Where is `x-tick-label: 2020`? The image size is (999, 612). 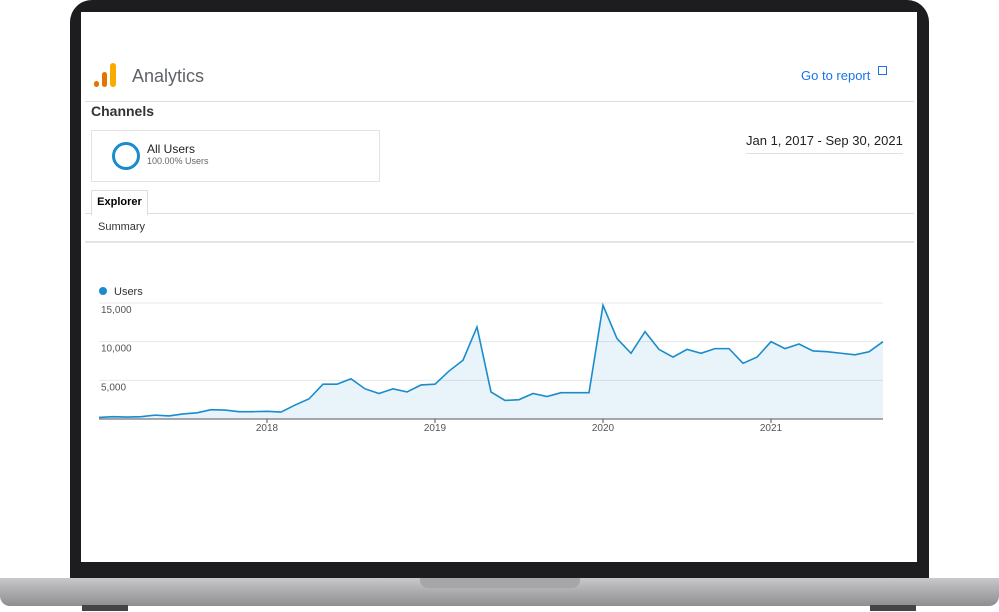
x-tick-label: 2020 is located at coordinates (603, 428).